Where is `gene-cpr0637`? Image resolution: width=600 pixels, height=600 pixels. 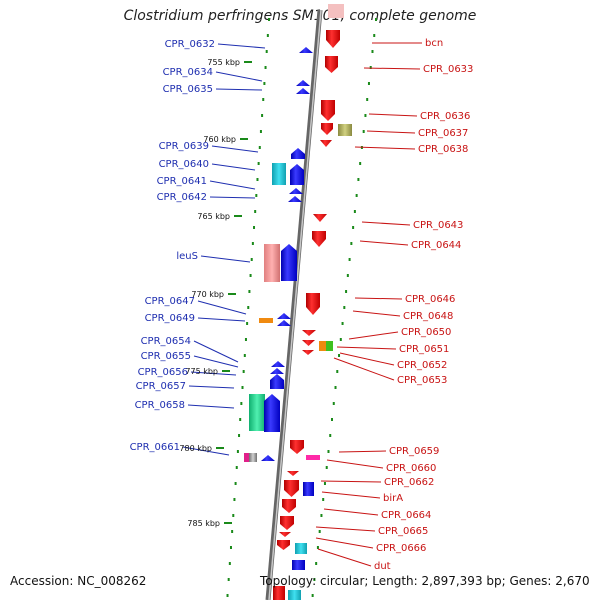 gene-cpr0637 is located at coordinates (345, 130).